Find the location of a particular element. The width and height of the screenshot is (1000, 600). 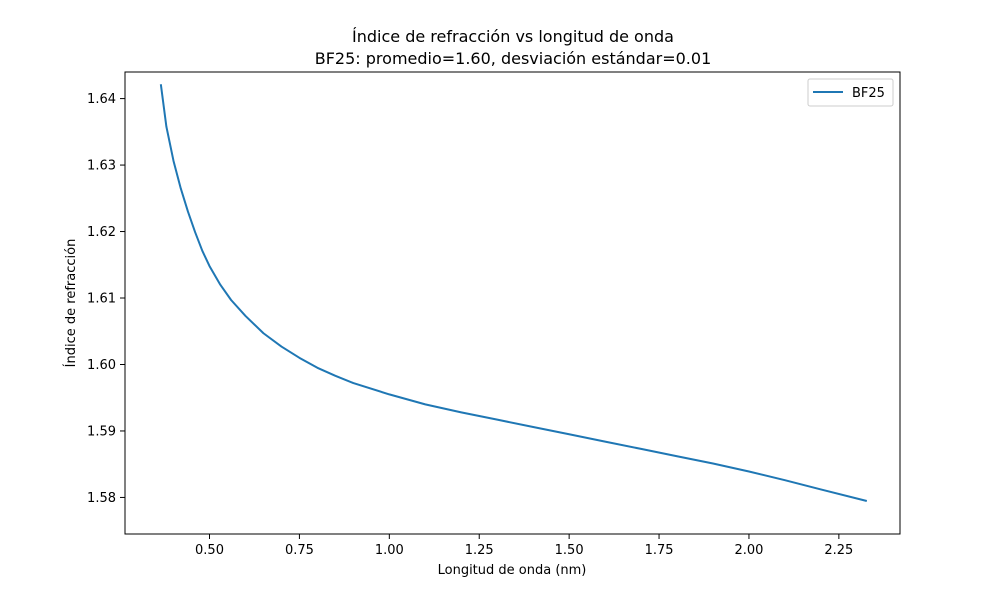

legend: BF25 is located at coordinates (850, 92).